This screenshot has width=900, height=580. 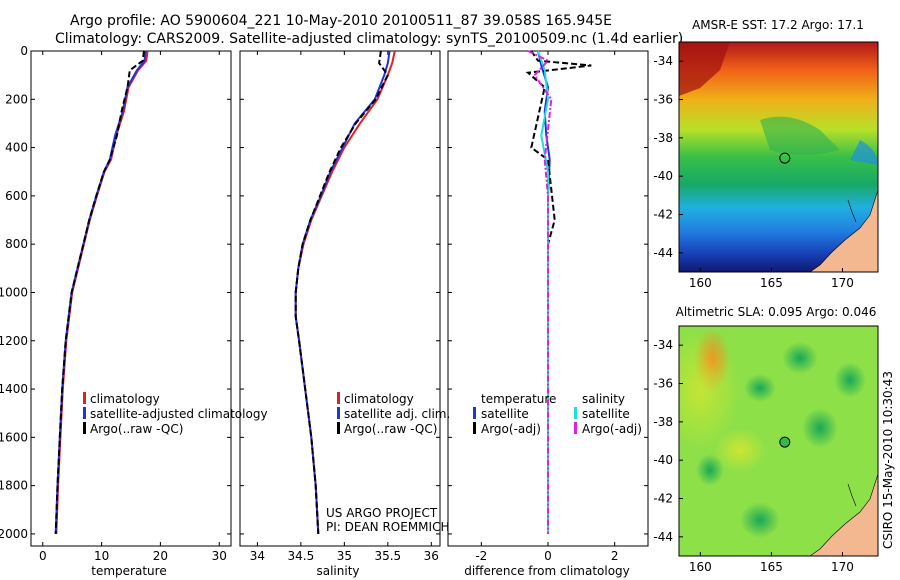 I want to click on x-tick-label: 2, so click(x=615, y=556).